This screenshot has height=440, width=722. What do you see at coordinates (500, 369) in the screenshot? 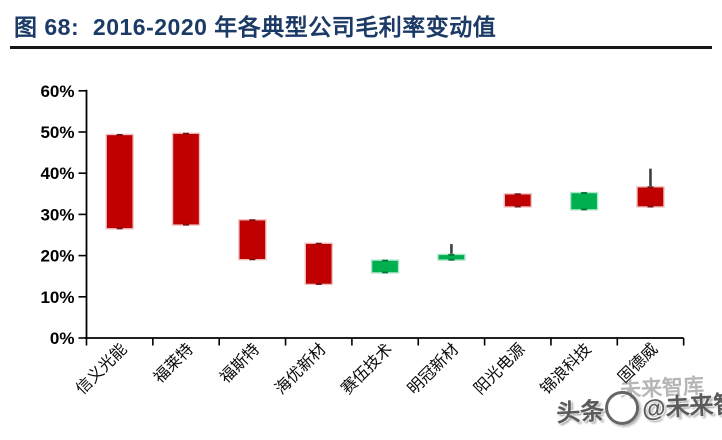
I see `x-category-label: 阳光电源` at bounding box center [500, 369].